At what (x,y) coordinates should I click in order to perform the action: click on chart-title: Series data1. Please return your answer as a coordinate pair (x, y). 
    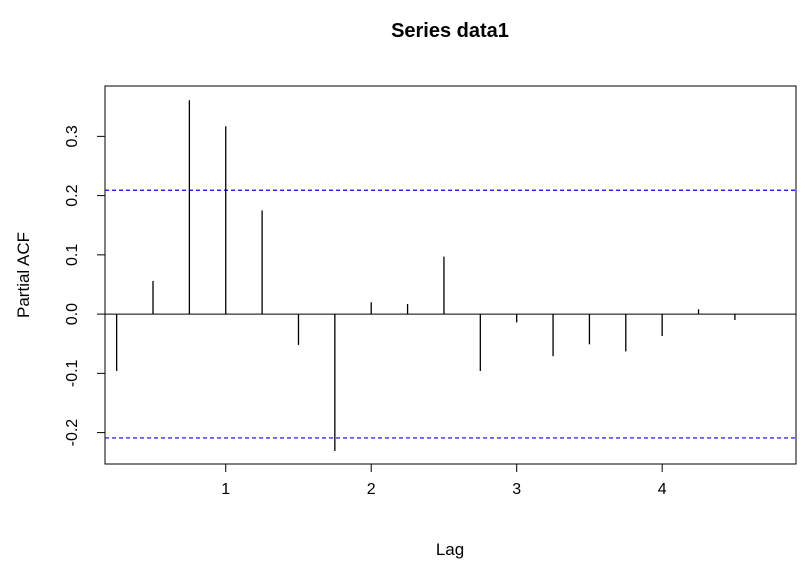
    Looking at the image, I should click on (450, 31).